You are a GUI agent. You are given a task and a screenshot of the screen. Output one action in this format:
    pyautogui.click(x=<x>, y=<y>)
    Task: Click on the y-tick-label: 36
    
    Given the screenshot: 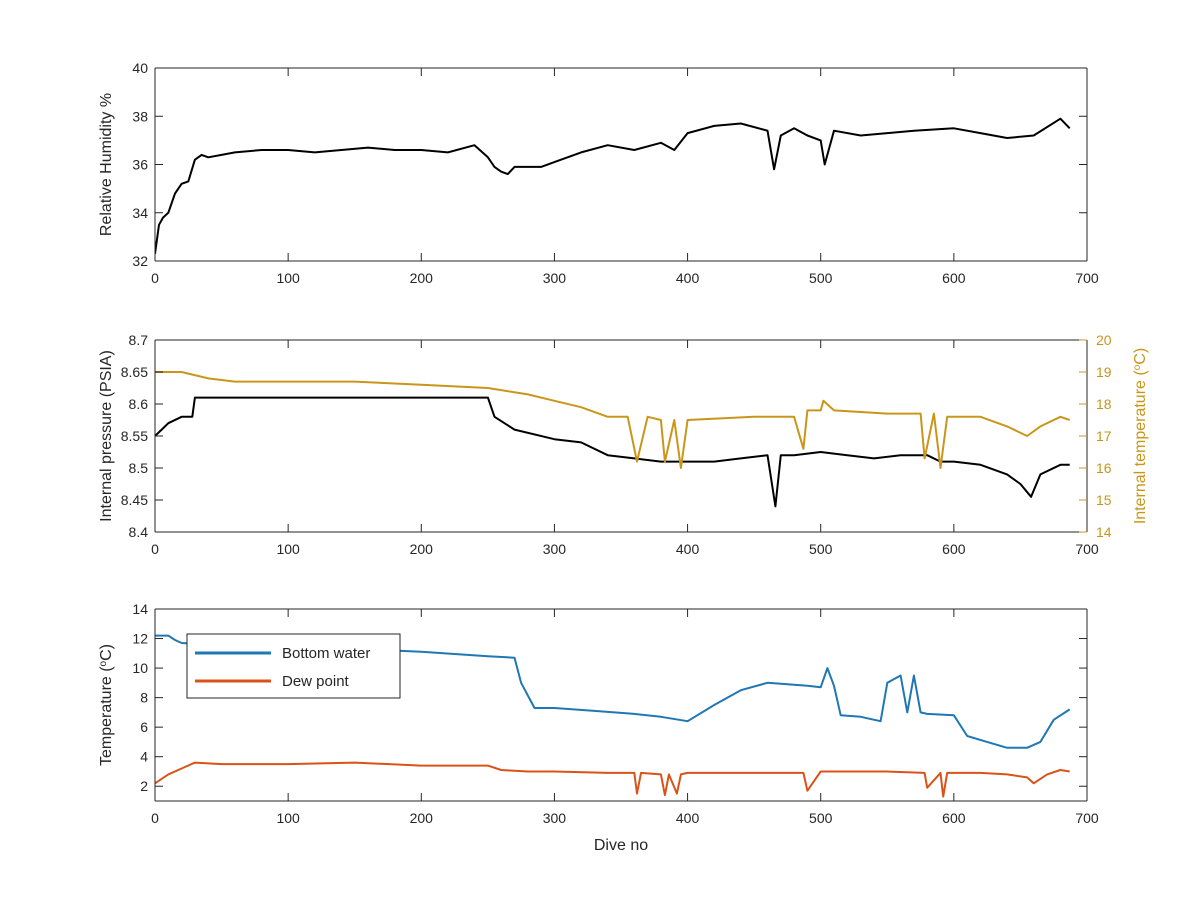 What is the action you would take?
    pyautogui.click(x=140, y=165)
    